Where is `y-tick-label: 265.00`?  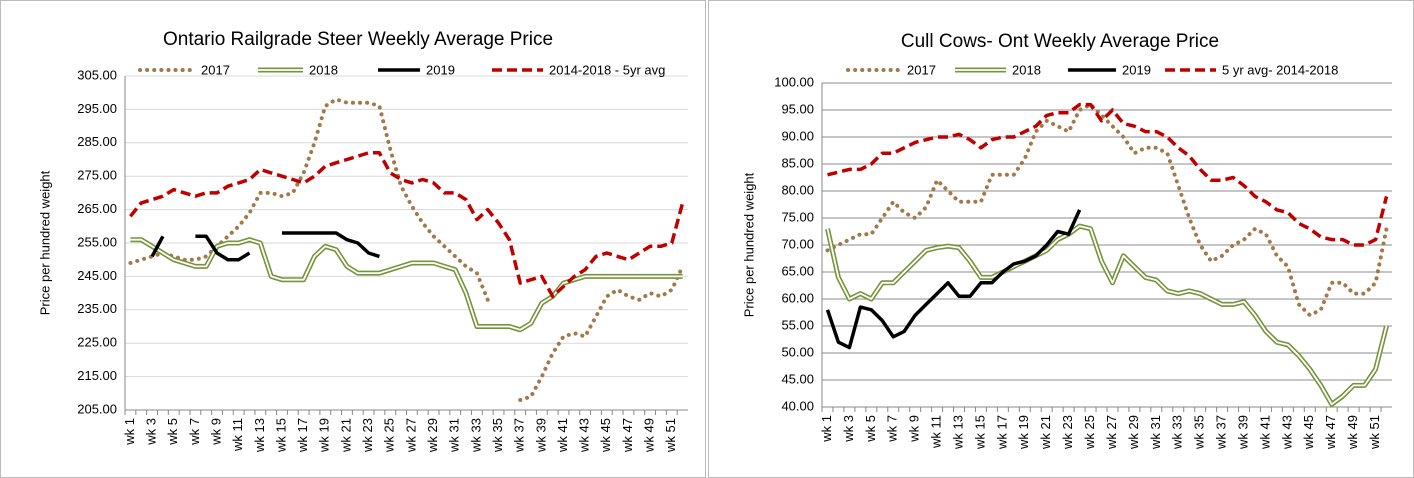 y-tick-label: 265.00 is located at coordinates (97, 208).